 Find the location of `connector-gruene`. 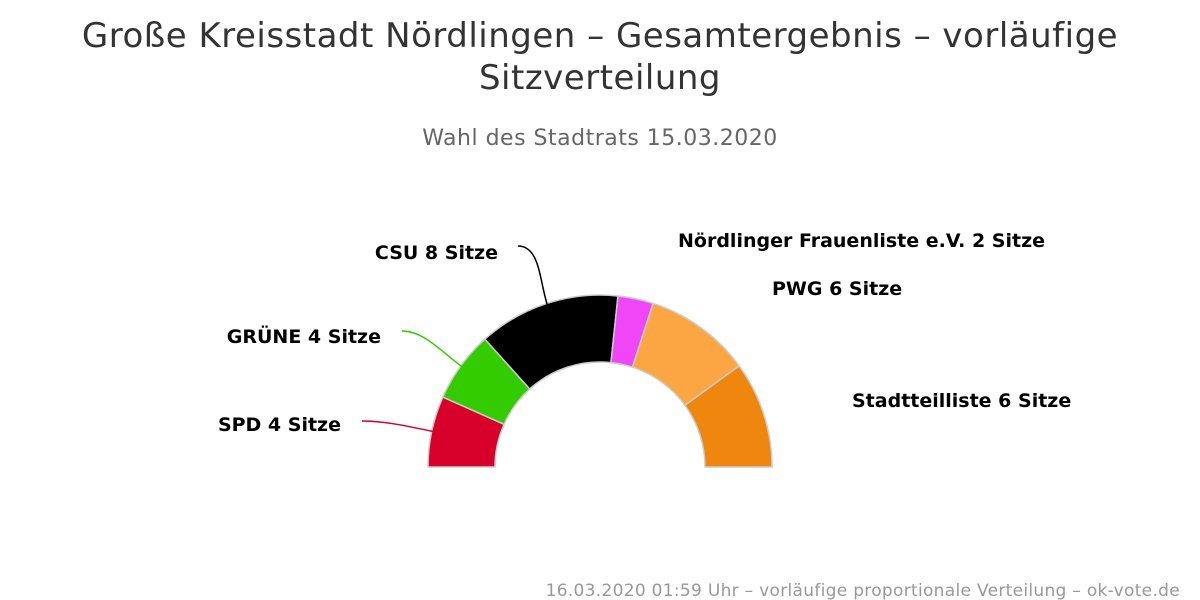

connector-gruene is located at coordinates (432, 349).